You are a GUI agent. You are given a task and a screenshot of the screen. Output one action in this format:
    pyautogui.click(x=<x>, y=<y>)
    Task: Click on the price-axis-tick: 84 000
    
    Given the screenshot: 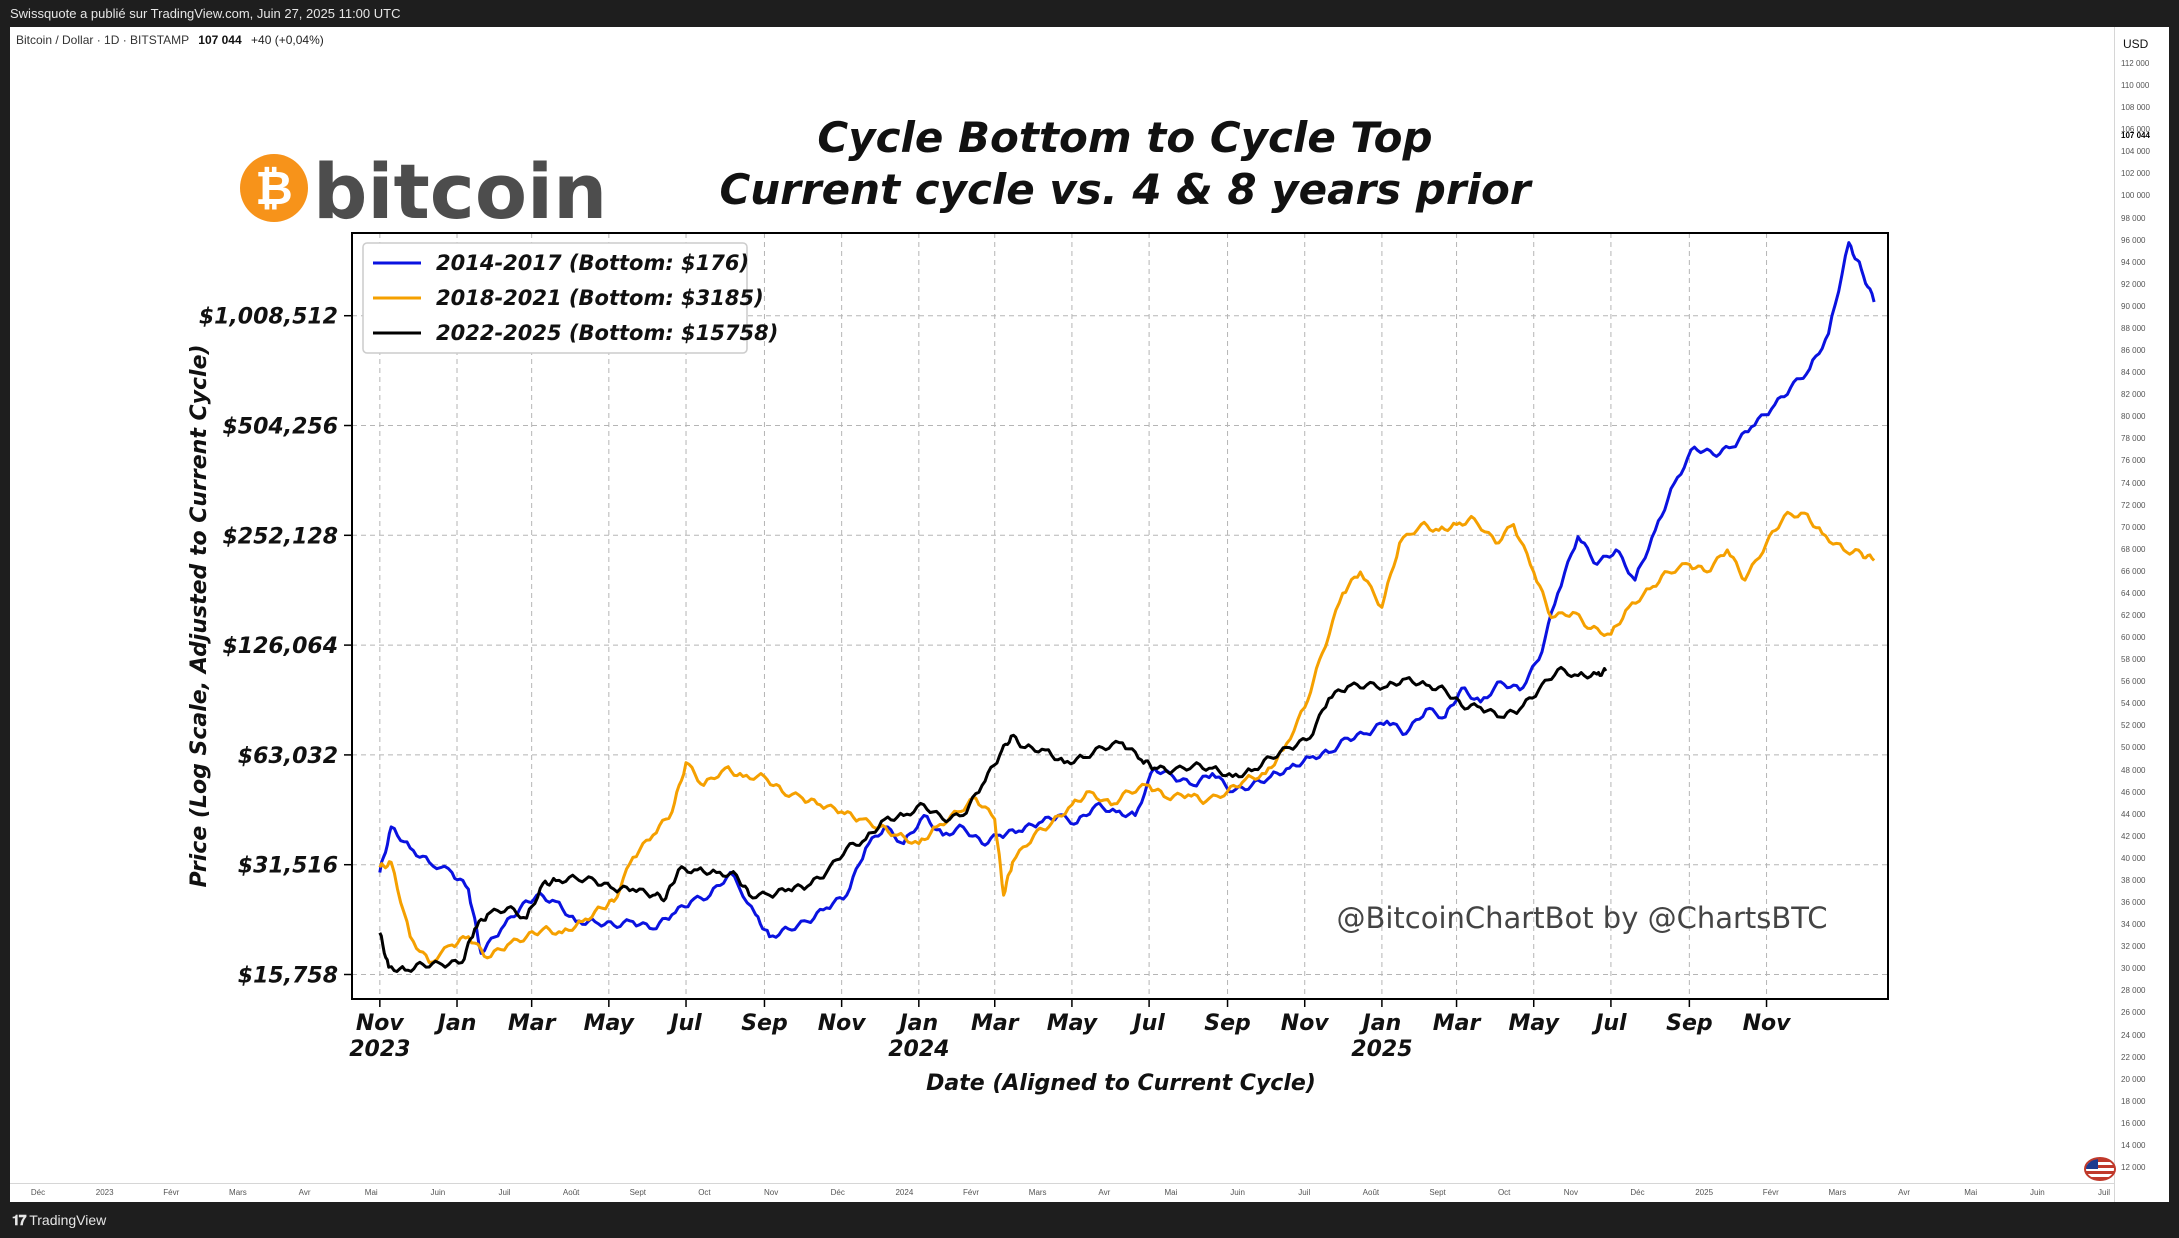 What is the action you would take?
    pyautogui.click(x=2133, y=373)
    